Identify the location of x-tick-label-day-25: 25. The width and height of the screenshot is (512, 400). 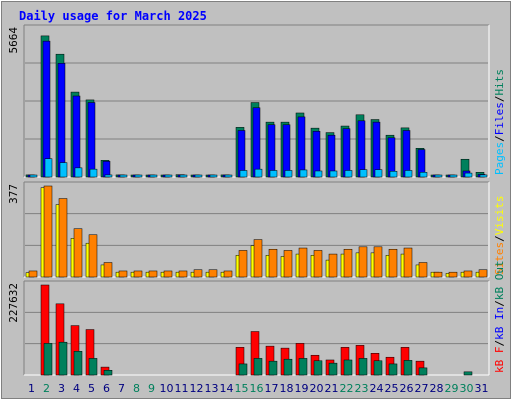
(392, 388).